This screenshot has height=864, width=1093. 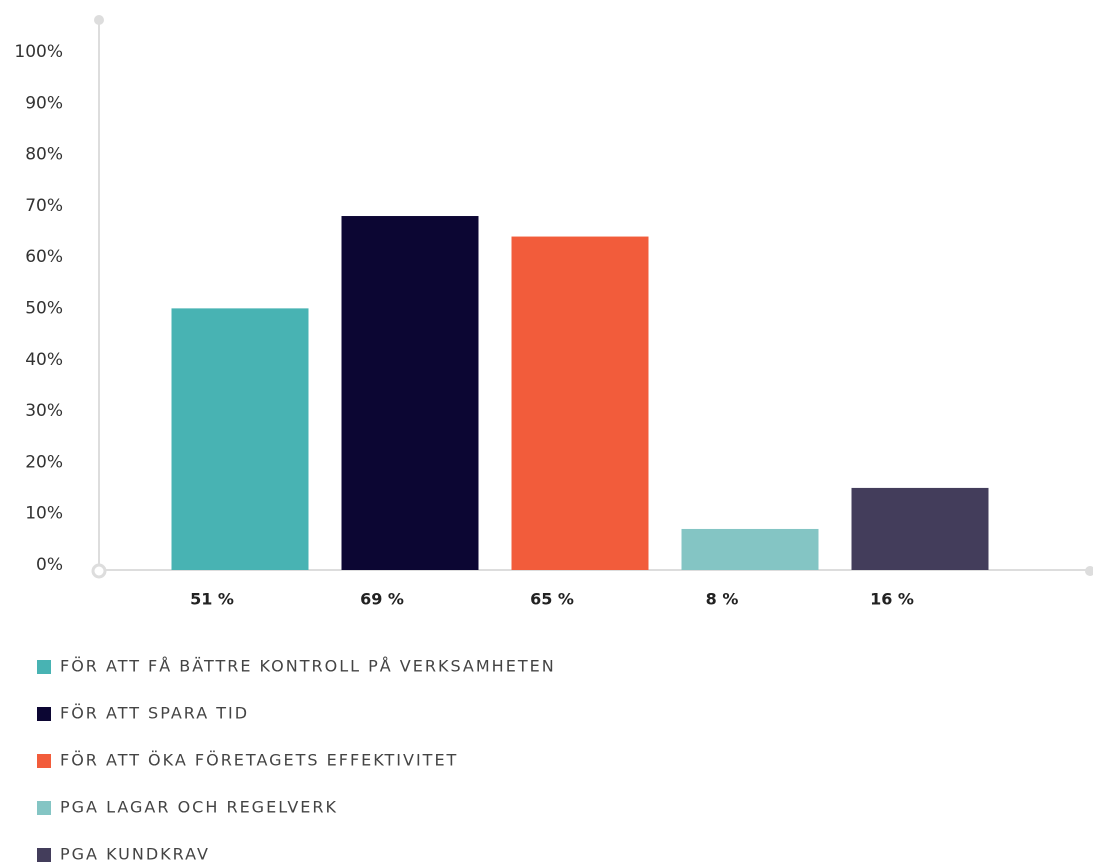 What do you see at coordinates (44, 309) in the screenshot?
I see `y-tick-label: 50%` at bounding box center [44, 309].